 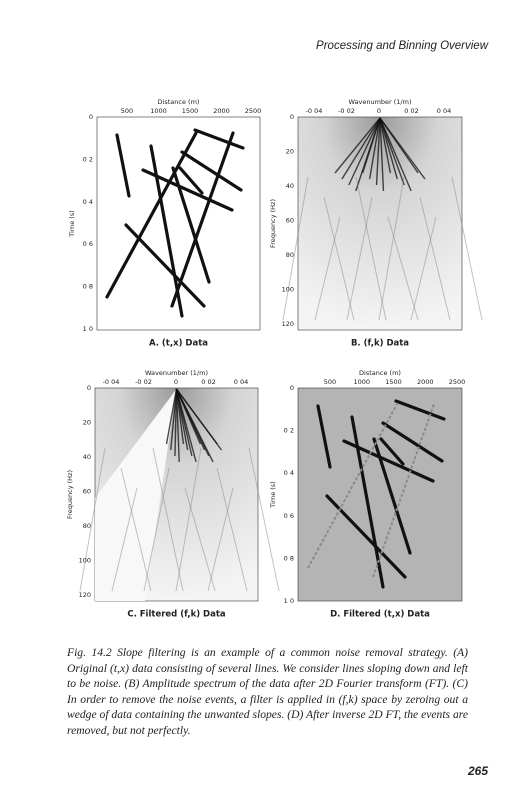 I want to click on plot-area, so click(x=380, y=223).